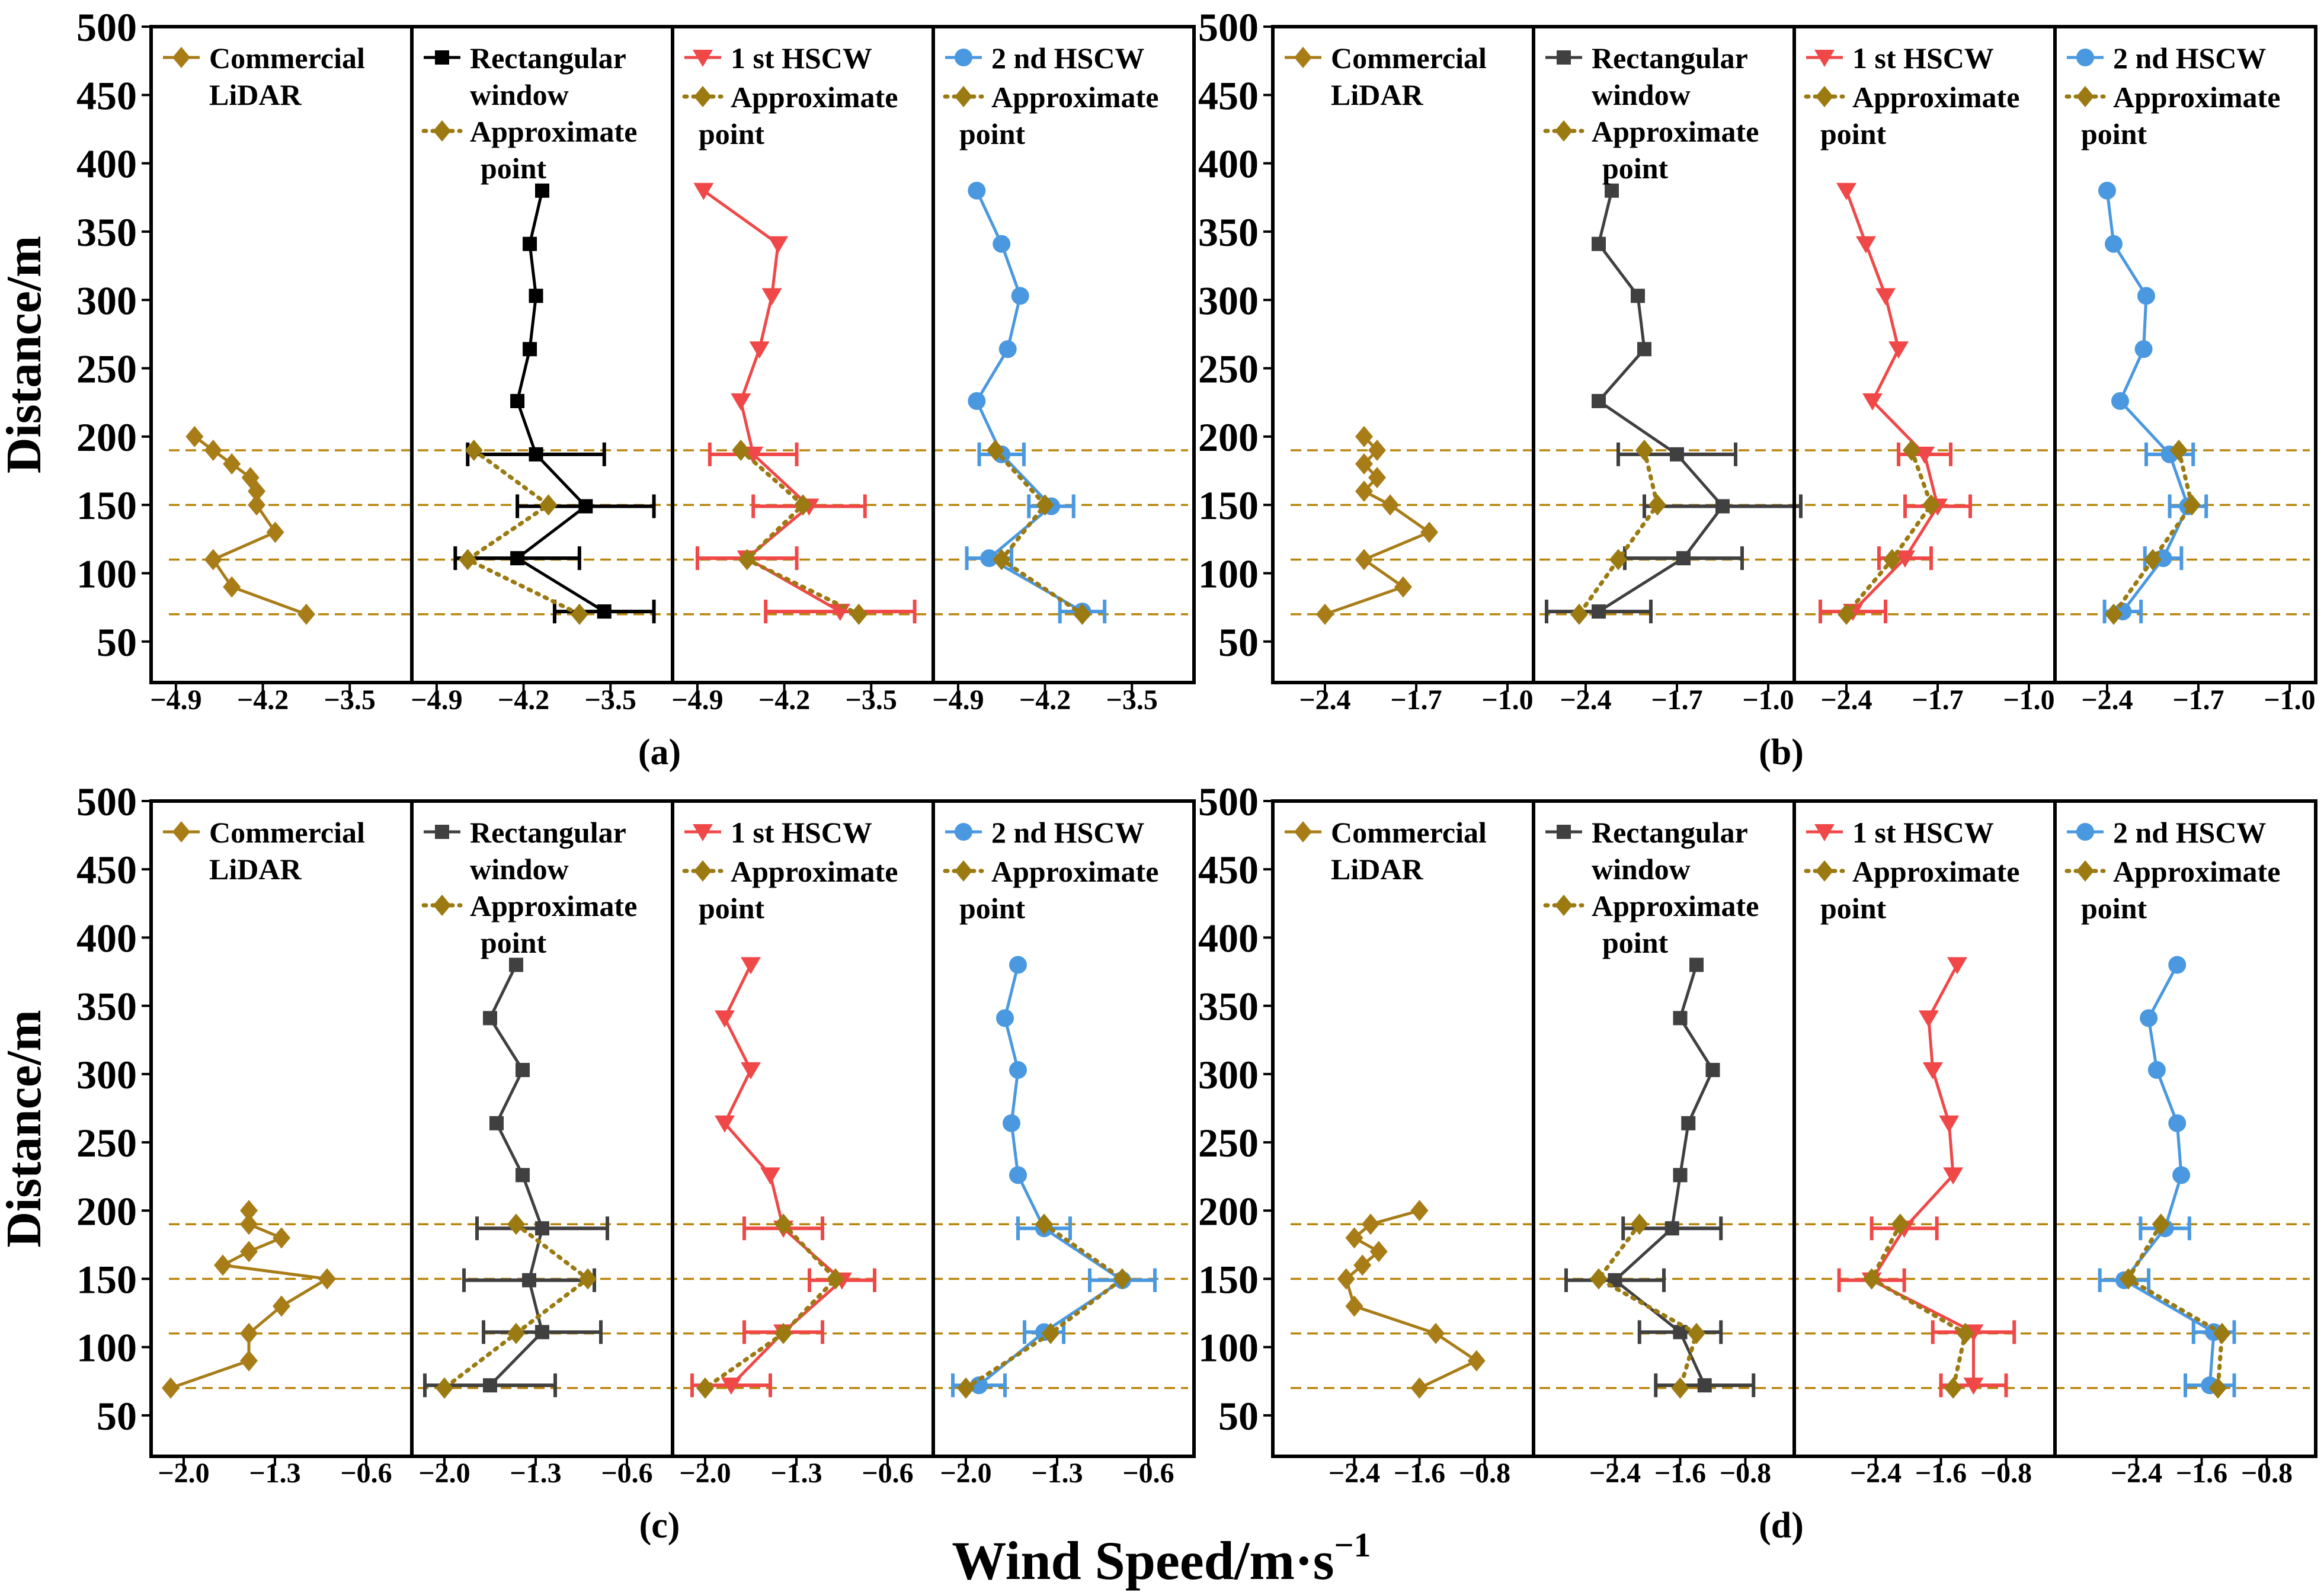 Image resolution: width=2324 pixels, height=1592 pixels. I want to click on legend: 2 nd HSCW Approximate point, so click(2172, 870).